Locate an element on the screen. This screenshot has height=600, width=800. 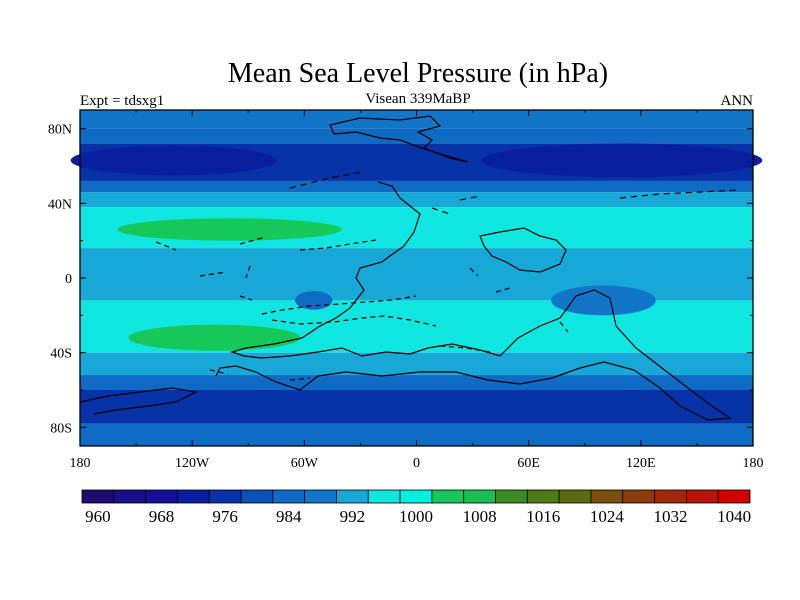
season-label: ANN is located at coordinates (737, 101).